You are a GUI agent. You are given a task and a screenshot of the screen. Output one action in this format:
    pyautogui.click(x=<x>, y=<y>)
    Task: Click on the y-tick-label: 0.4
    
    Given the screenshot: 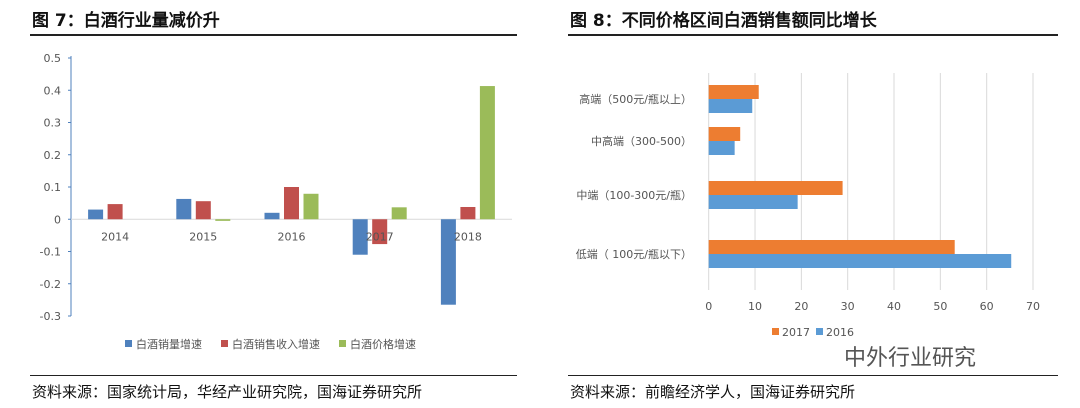 What is the action you would take?
    pyautogui.click(x=53, y=90)
    